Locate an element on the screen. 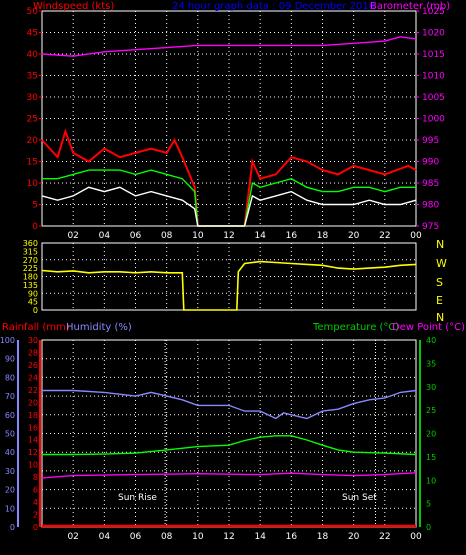 This screenshot has height=555, width=466. wind-tick-label: 45 is located at coordinates (32, 34).